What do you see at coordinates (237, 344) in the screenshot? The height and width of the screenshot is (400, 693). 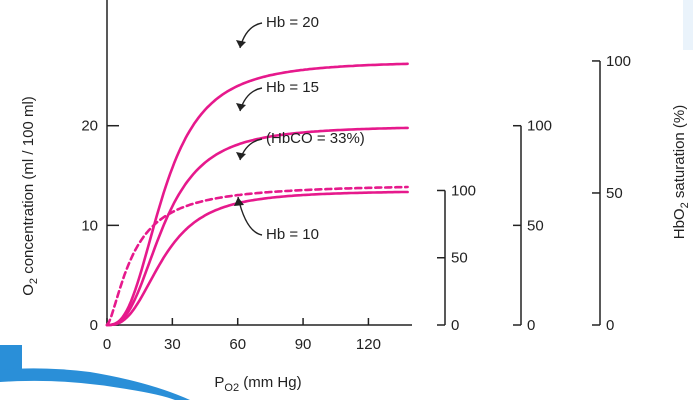 I see `x-tick-label: 60` at bounding box center [237, 344].